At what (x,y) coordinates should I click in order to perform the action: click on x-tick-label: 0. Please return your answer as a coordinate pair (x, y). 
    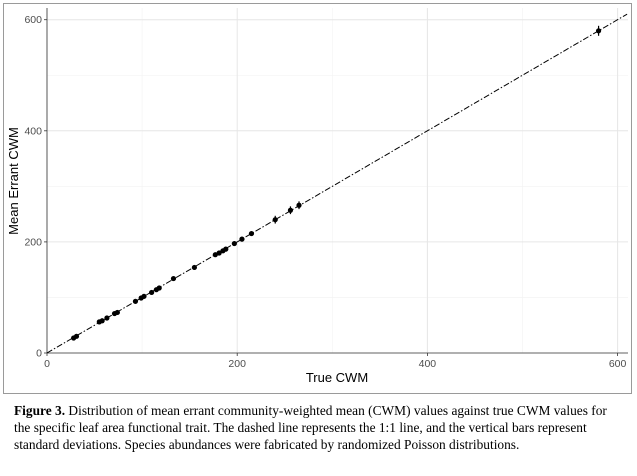
    Looking at the image, I should click on (47, 364).